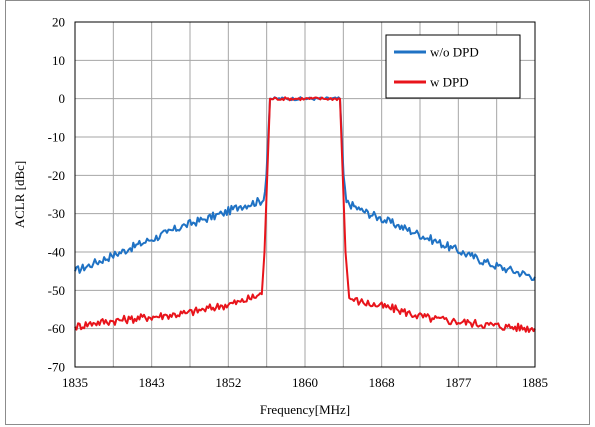 This screenshot has width=595, height=427. Describe the element at coordinates (56, 175) in the screenshot. I see `y-tick-label: -20` at that location.